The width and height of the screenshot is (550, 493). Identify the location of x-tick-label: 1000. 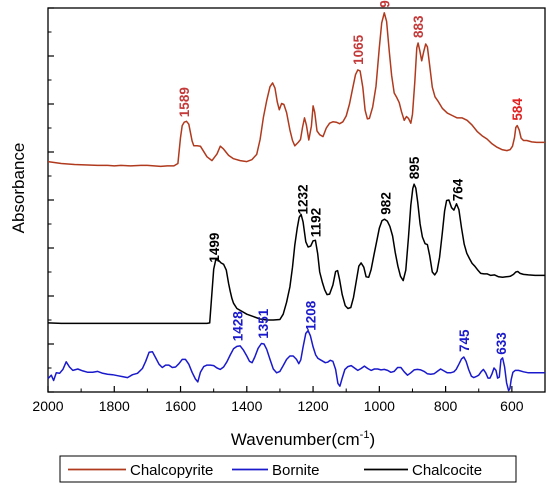
(379, 406).